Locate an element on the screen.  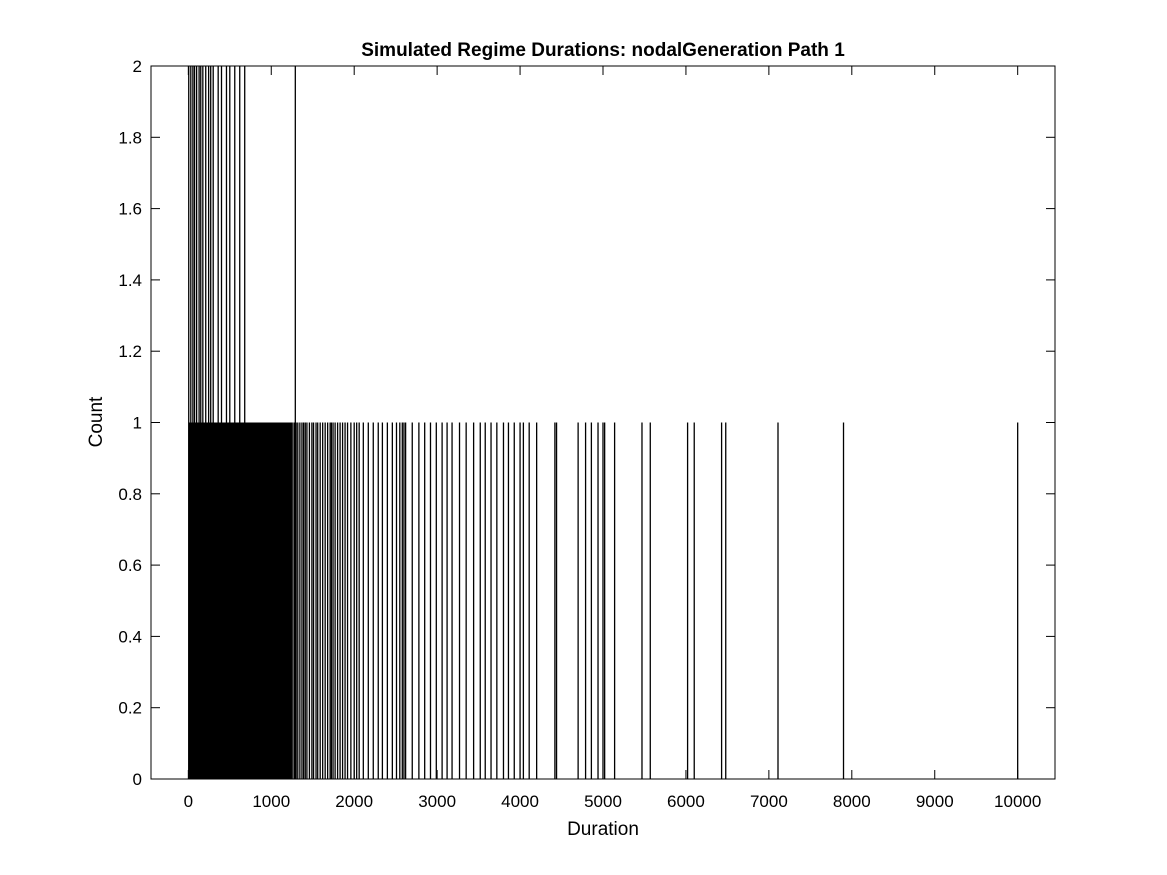
y-axis-label: Count is located at coordinates (96, 421).